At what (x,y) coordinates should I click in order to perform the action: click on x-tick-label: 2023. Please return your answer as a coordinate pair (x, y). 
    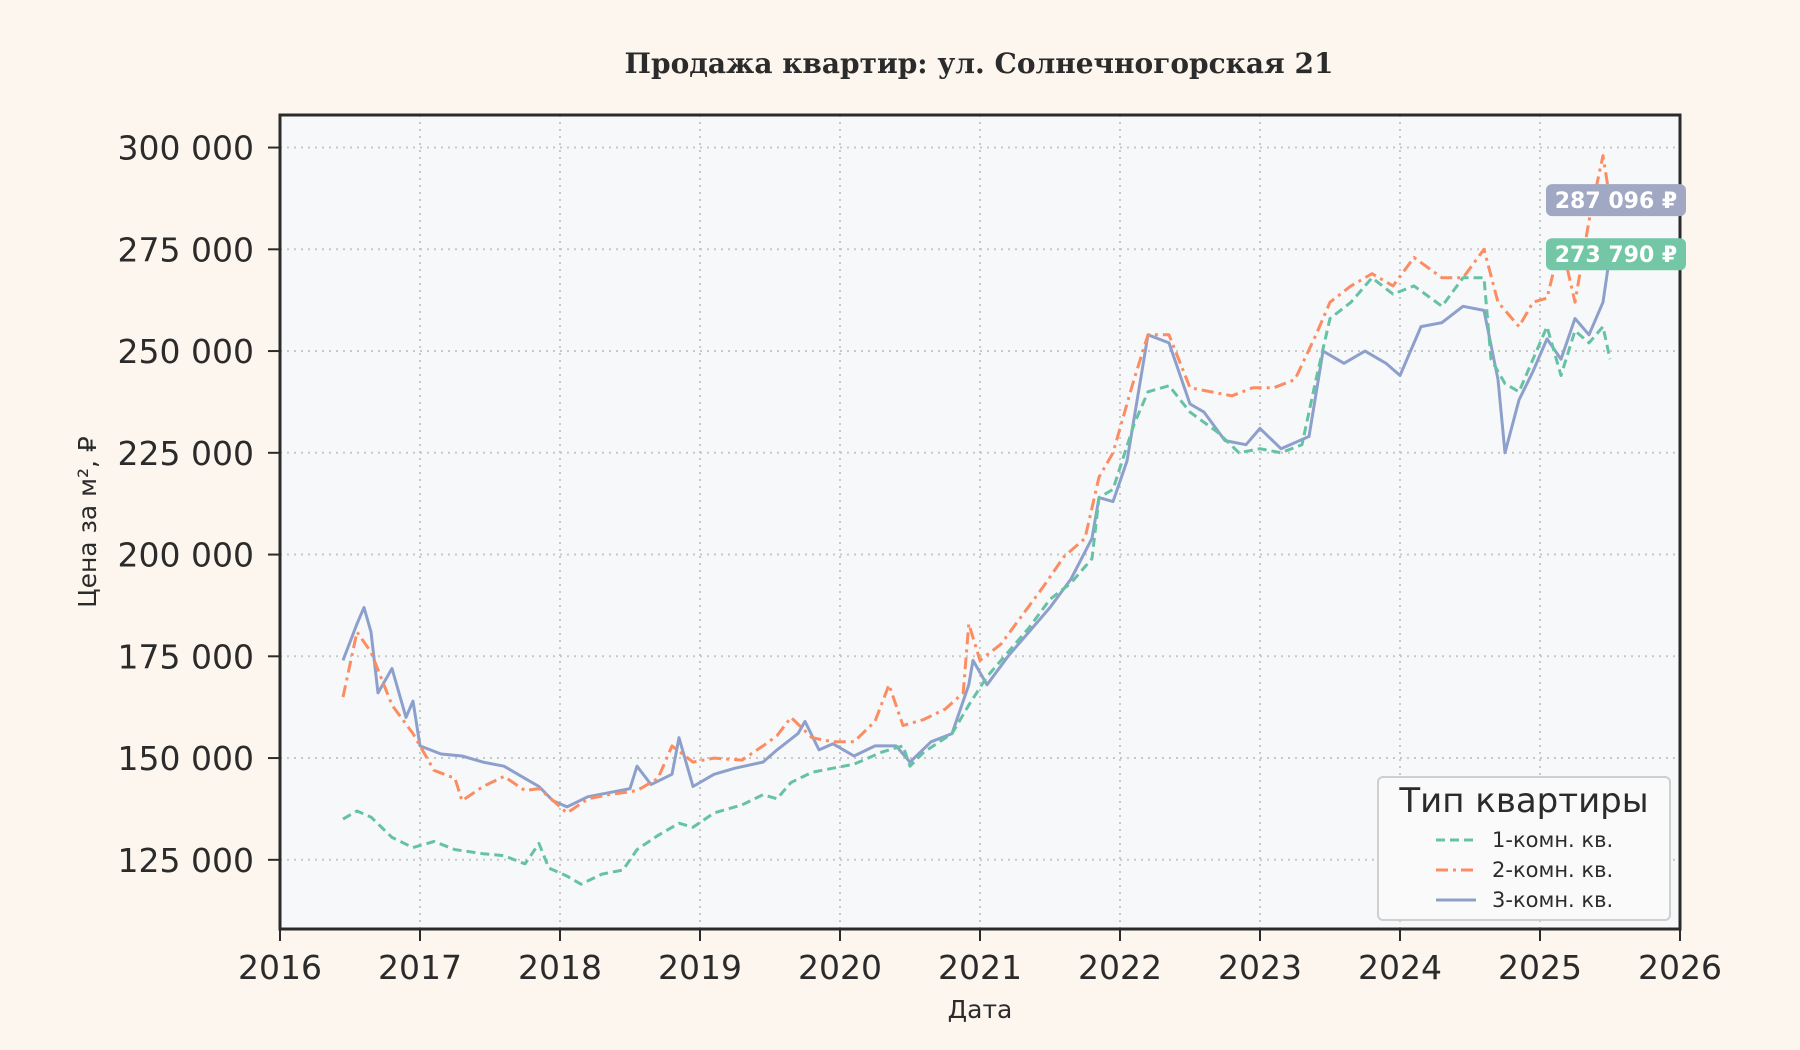
    Looking at the image, I should click on (1260, 967).